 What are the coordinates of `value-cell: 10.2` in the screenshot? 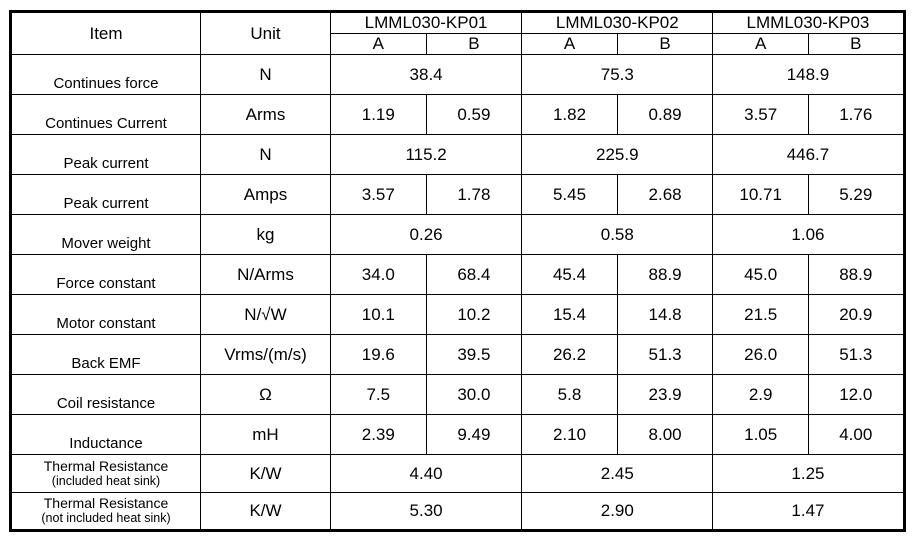 It's located at (474, 314).